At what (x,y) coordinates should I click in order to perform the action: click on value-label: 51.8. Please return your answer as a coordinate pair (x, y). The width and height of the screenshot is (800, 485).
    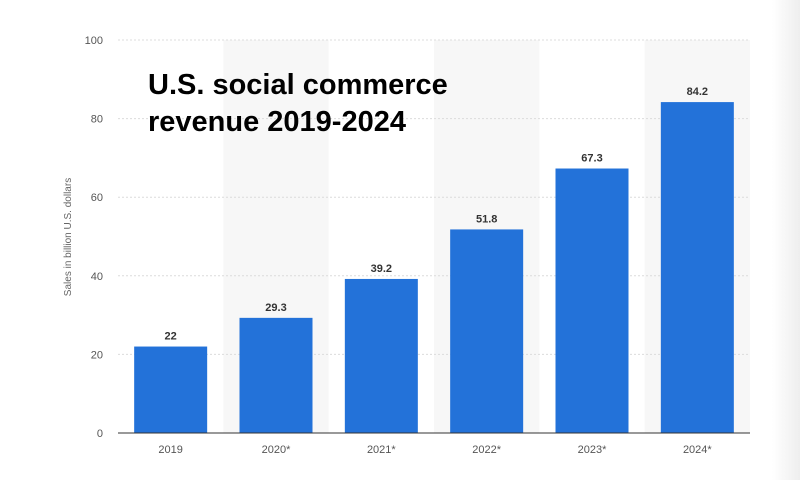
    Looking at the image, I should click on (486, 219).